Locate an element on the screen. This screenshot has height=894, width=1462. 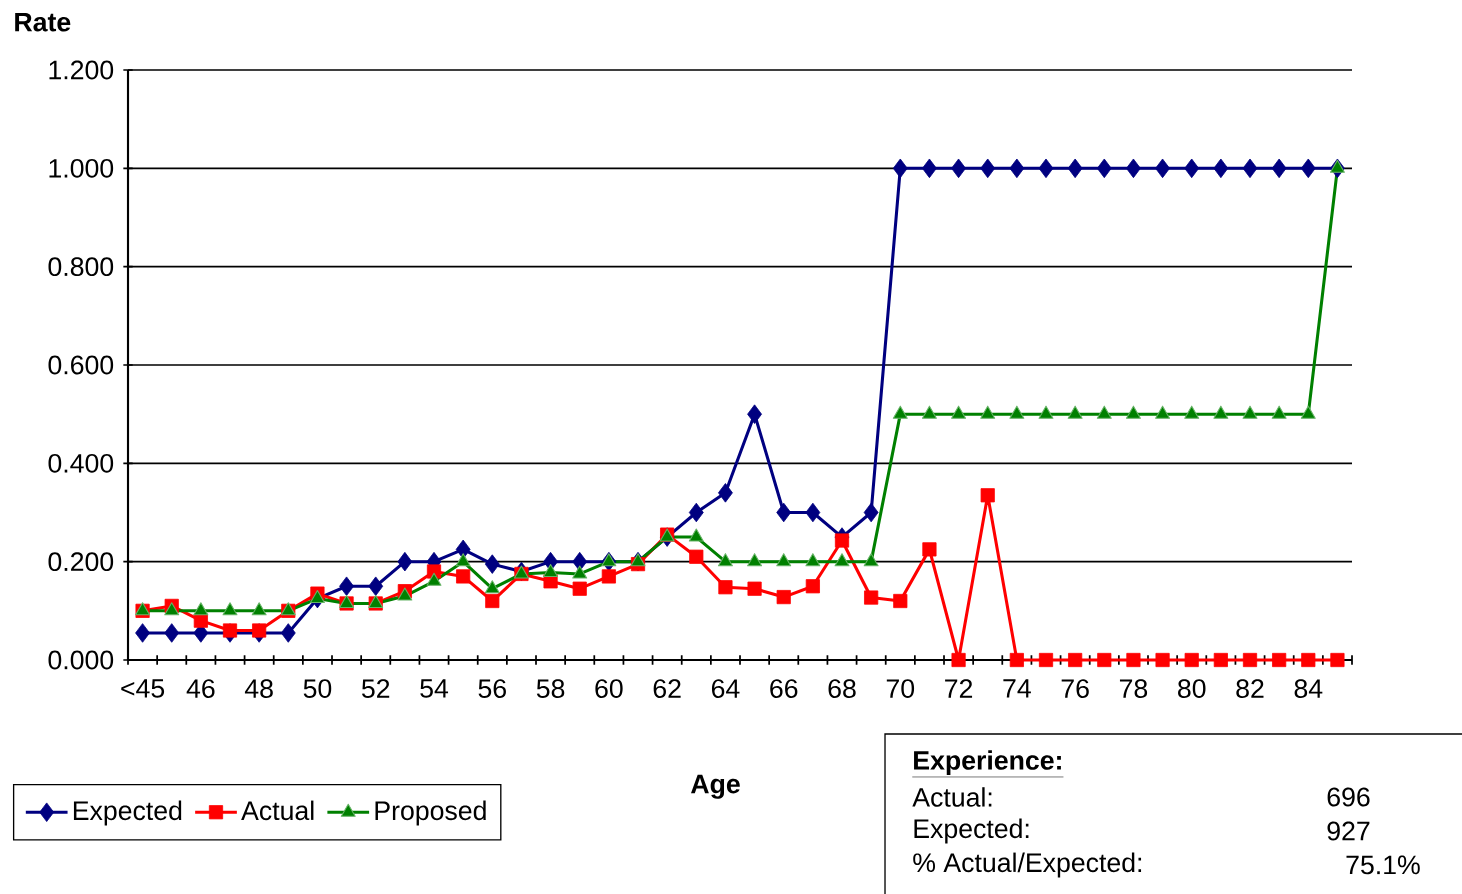
x-tick-label: 82 is located at coordinates (1250, 689).